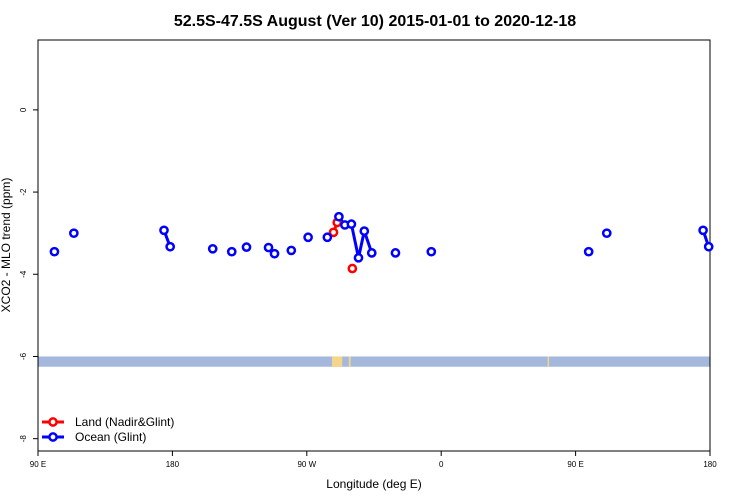 This screenshot has height=500, width=750. I want to click on y-axis-label: XCO2 - MLO trend (ppm), so click(6, 245).